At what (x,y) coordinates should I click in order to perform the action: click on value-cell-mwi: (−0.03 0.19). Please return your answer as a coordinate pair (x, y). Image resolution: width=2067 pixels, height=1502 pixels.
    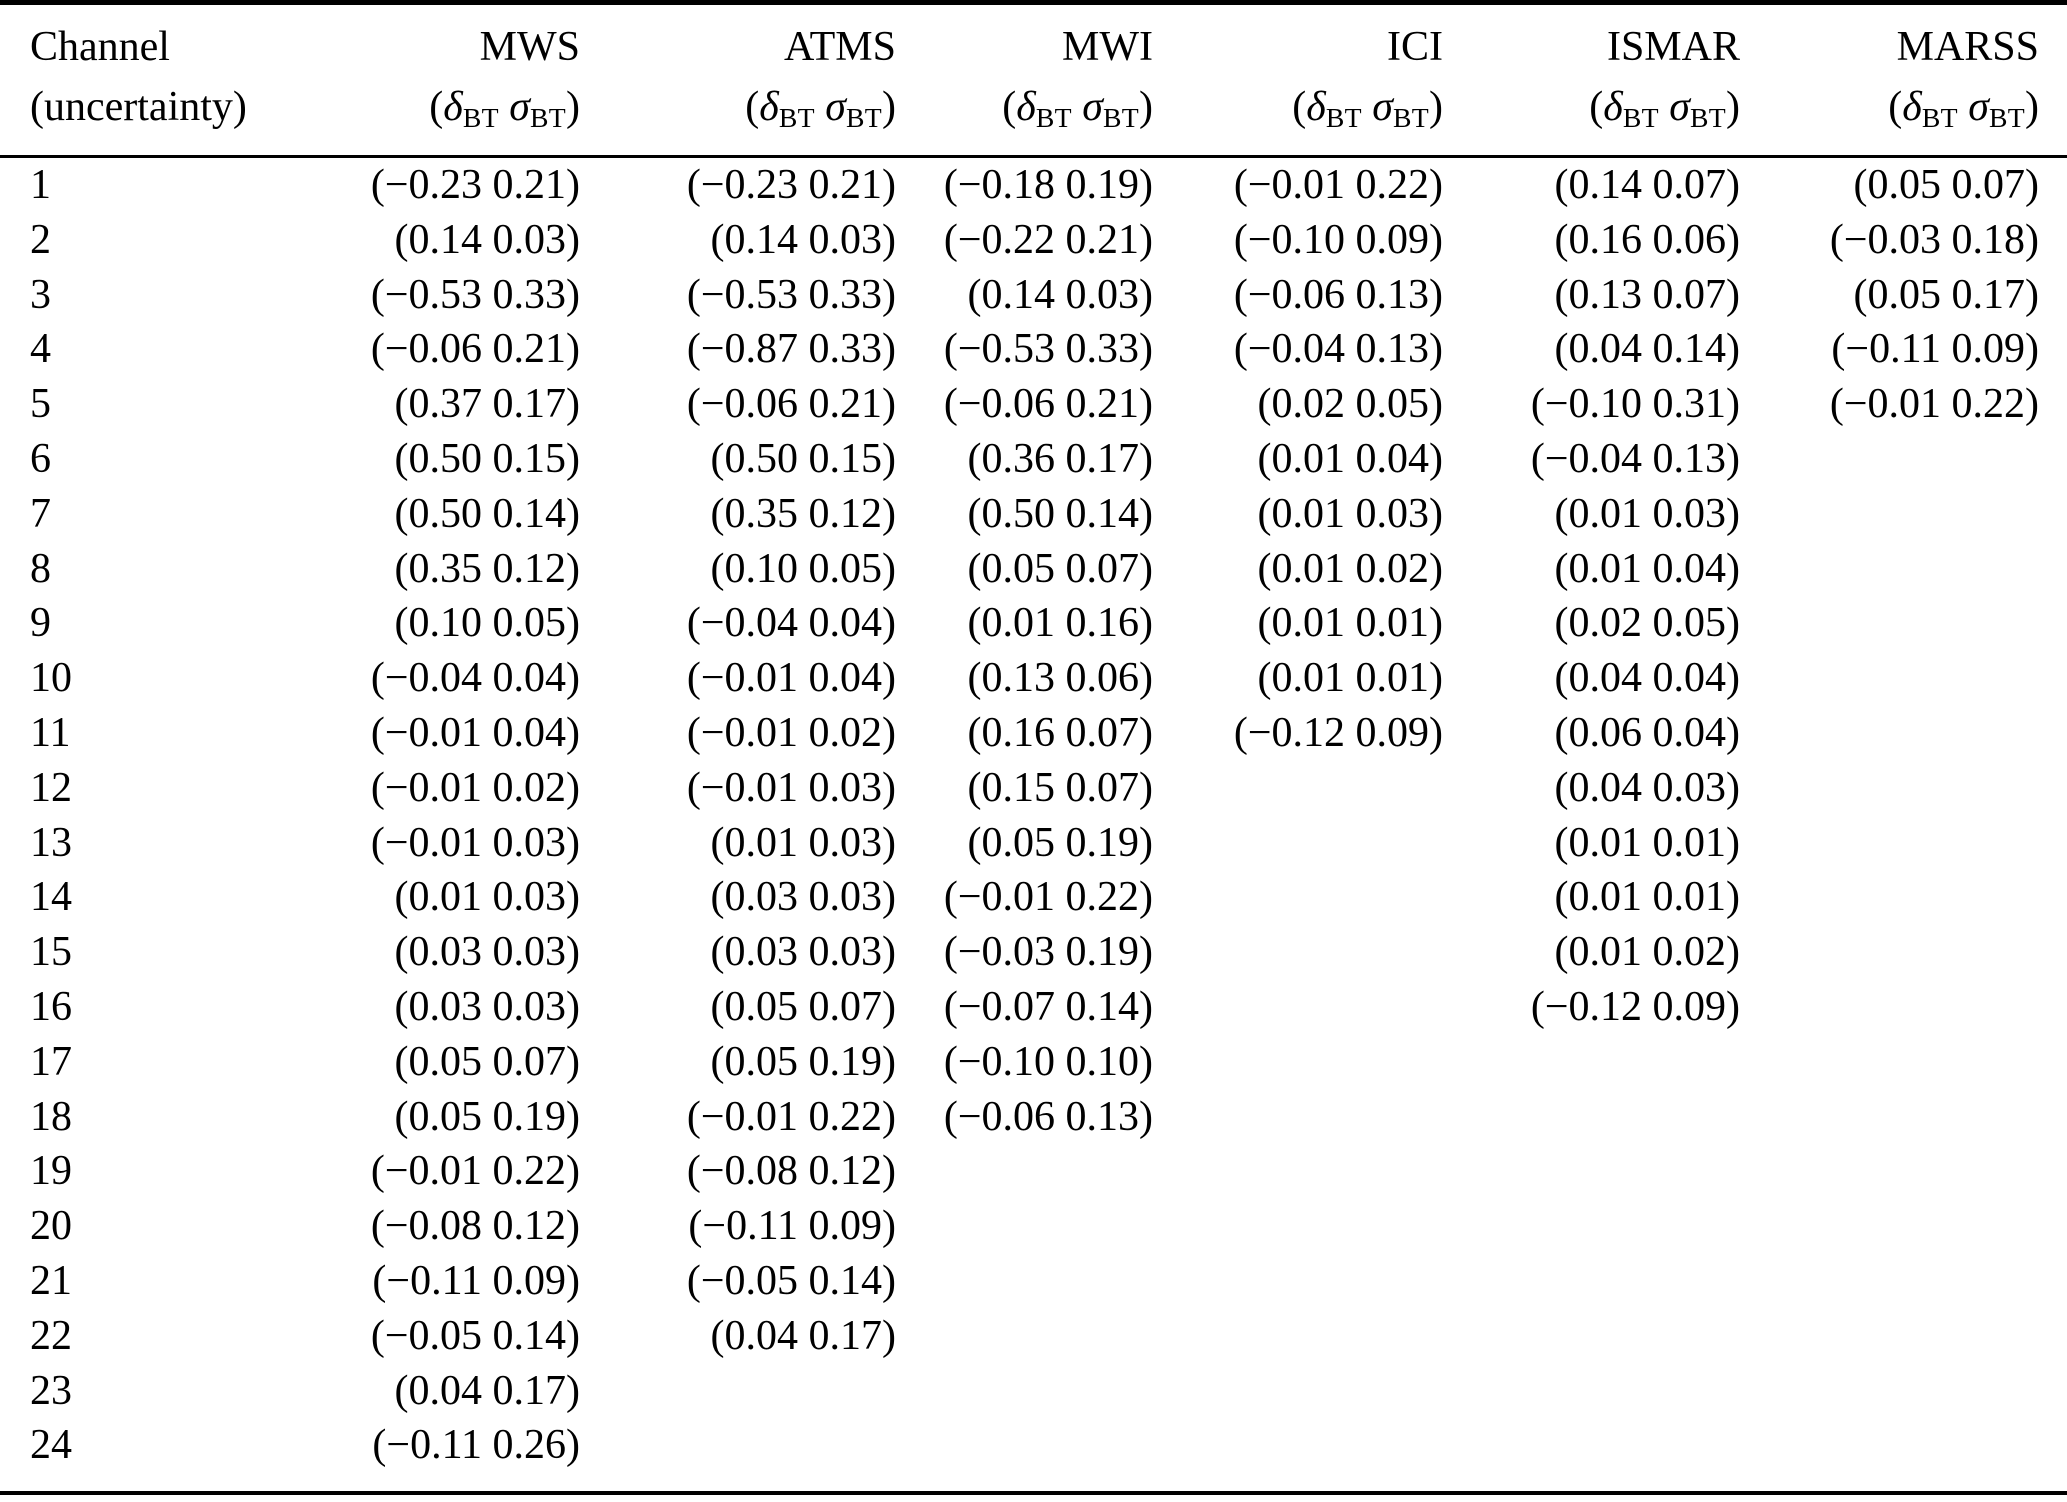
    Looking at the image, I should click on (1048, 952).